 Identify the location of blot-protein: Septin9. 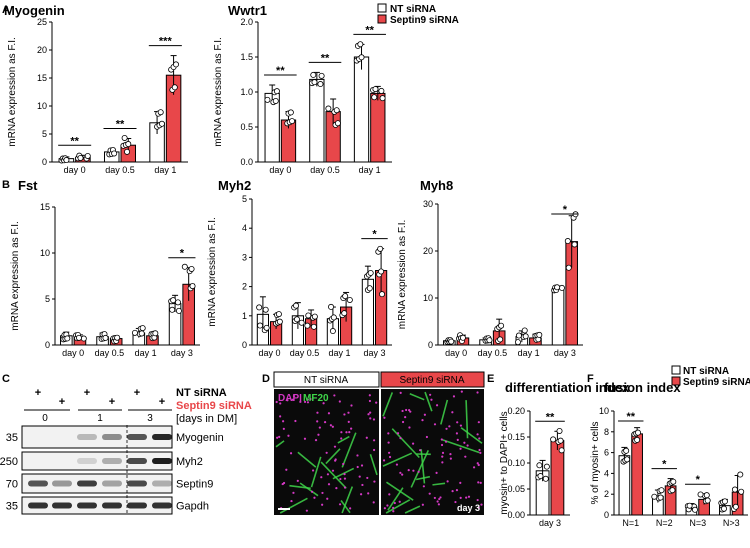
(194, 485).